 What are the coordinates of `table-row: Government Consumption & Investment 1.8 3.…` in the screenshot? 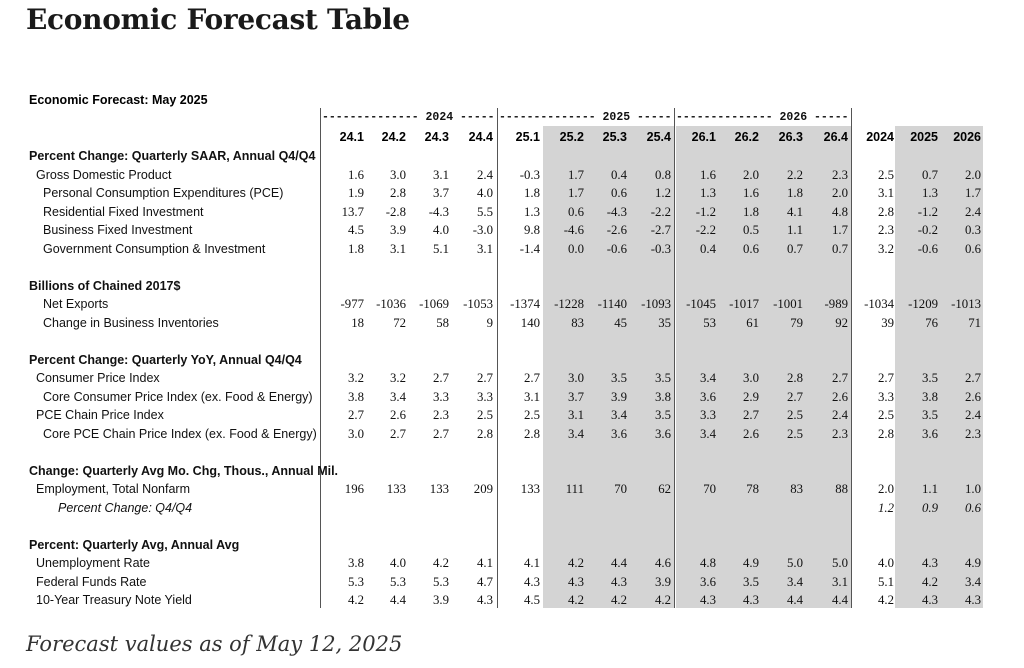 It's located at (512, 249).